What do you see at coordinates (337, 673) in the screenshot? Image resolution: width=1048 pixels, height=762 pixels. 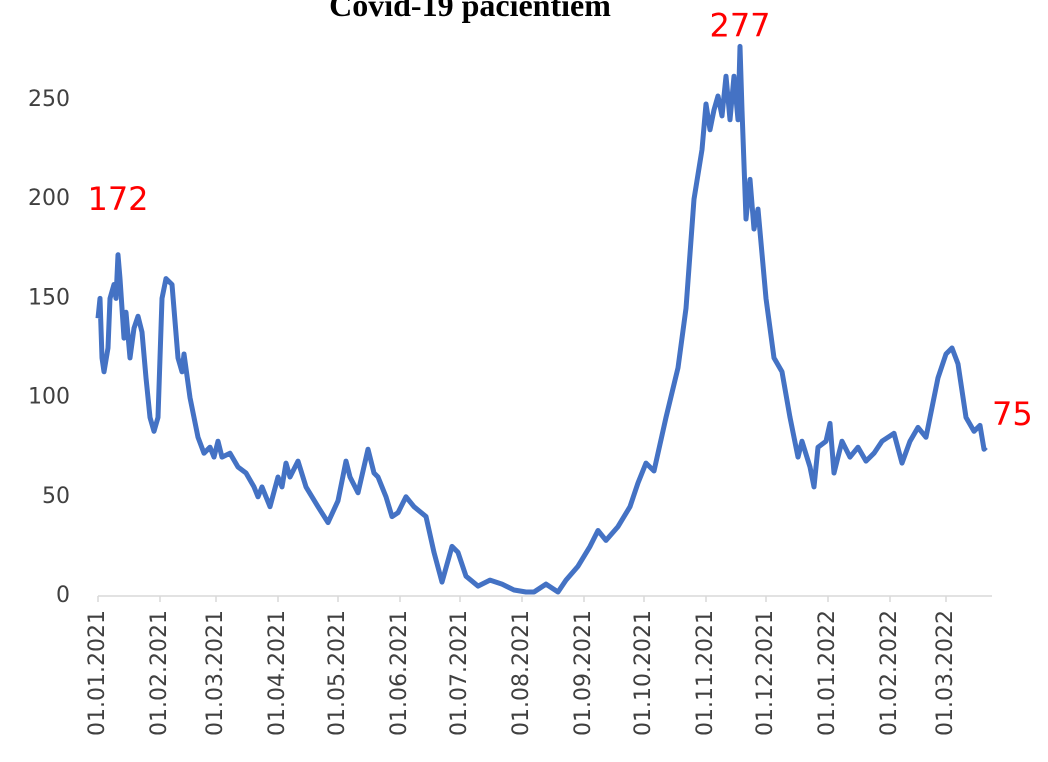 I see `x-tick-label: 01.05.2021` at bounding box center [337, 673].